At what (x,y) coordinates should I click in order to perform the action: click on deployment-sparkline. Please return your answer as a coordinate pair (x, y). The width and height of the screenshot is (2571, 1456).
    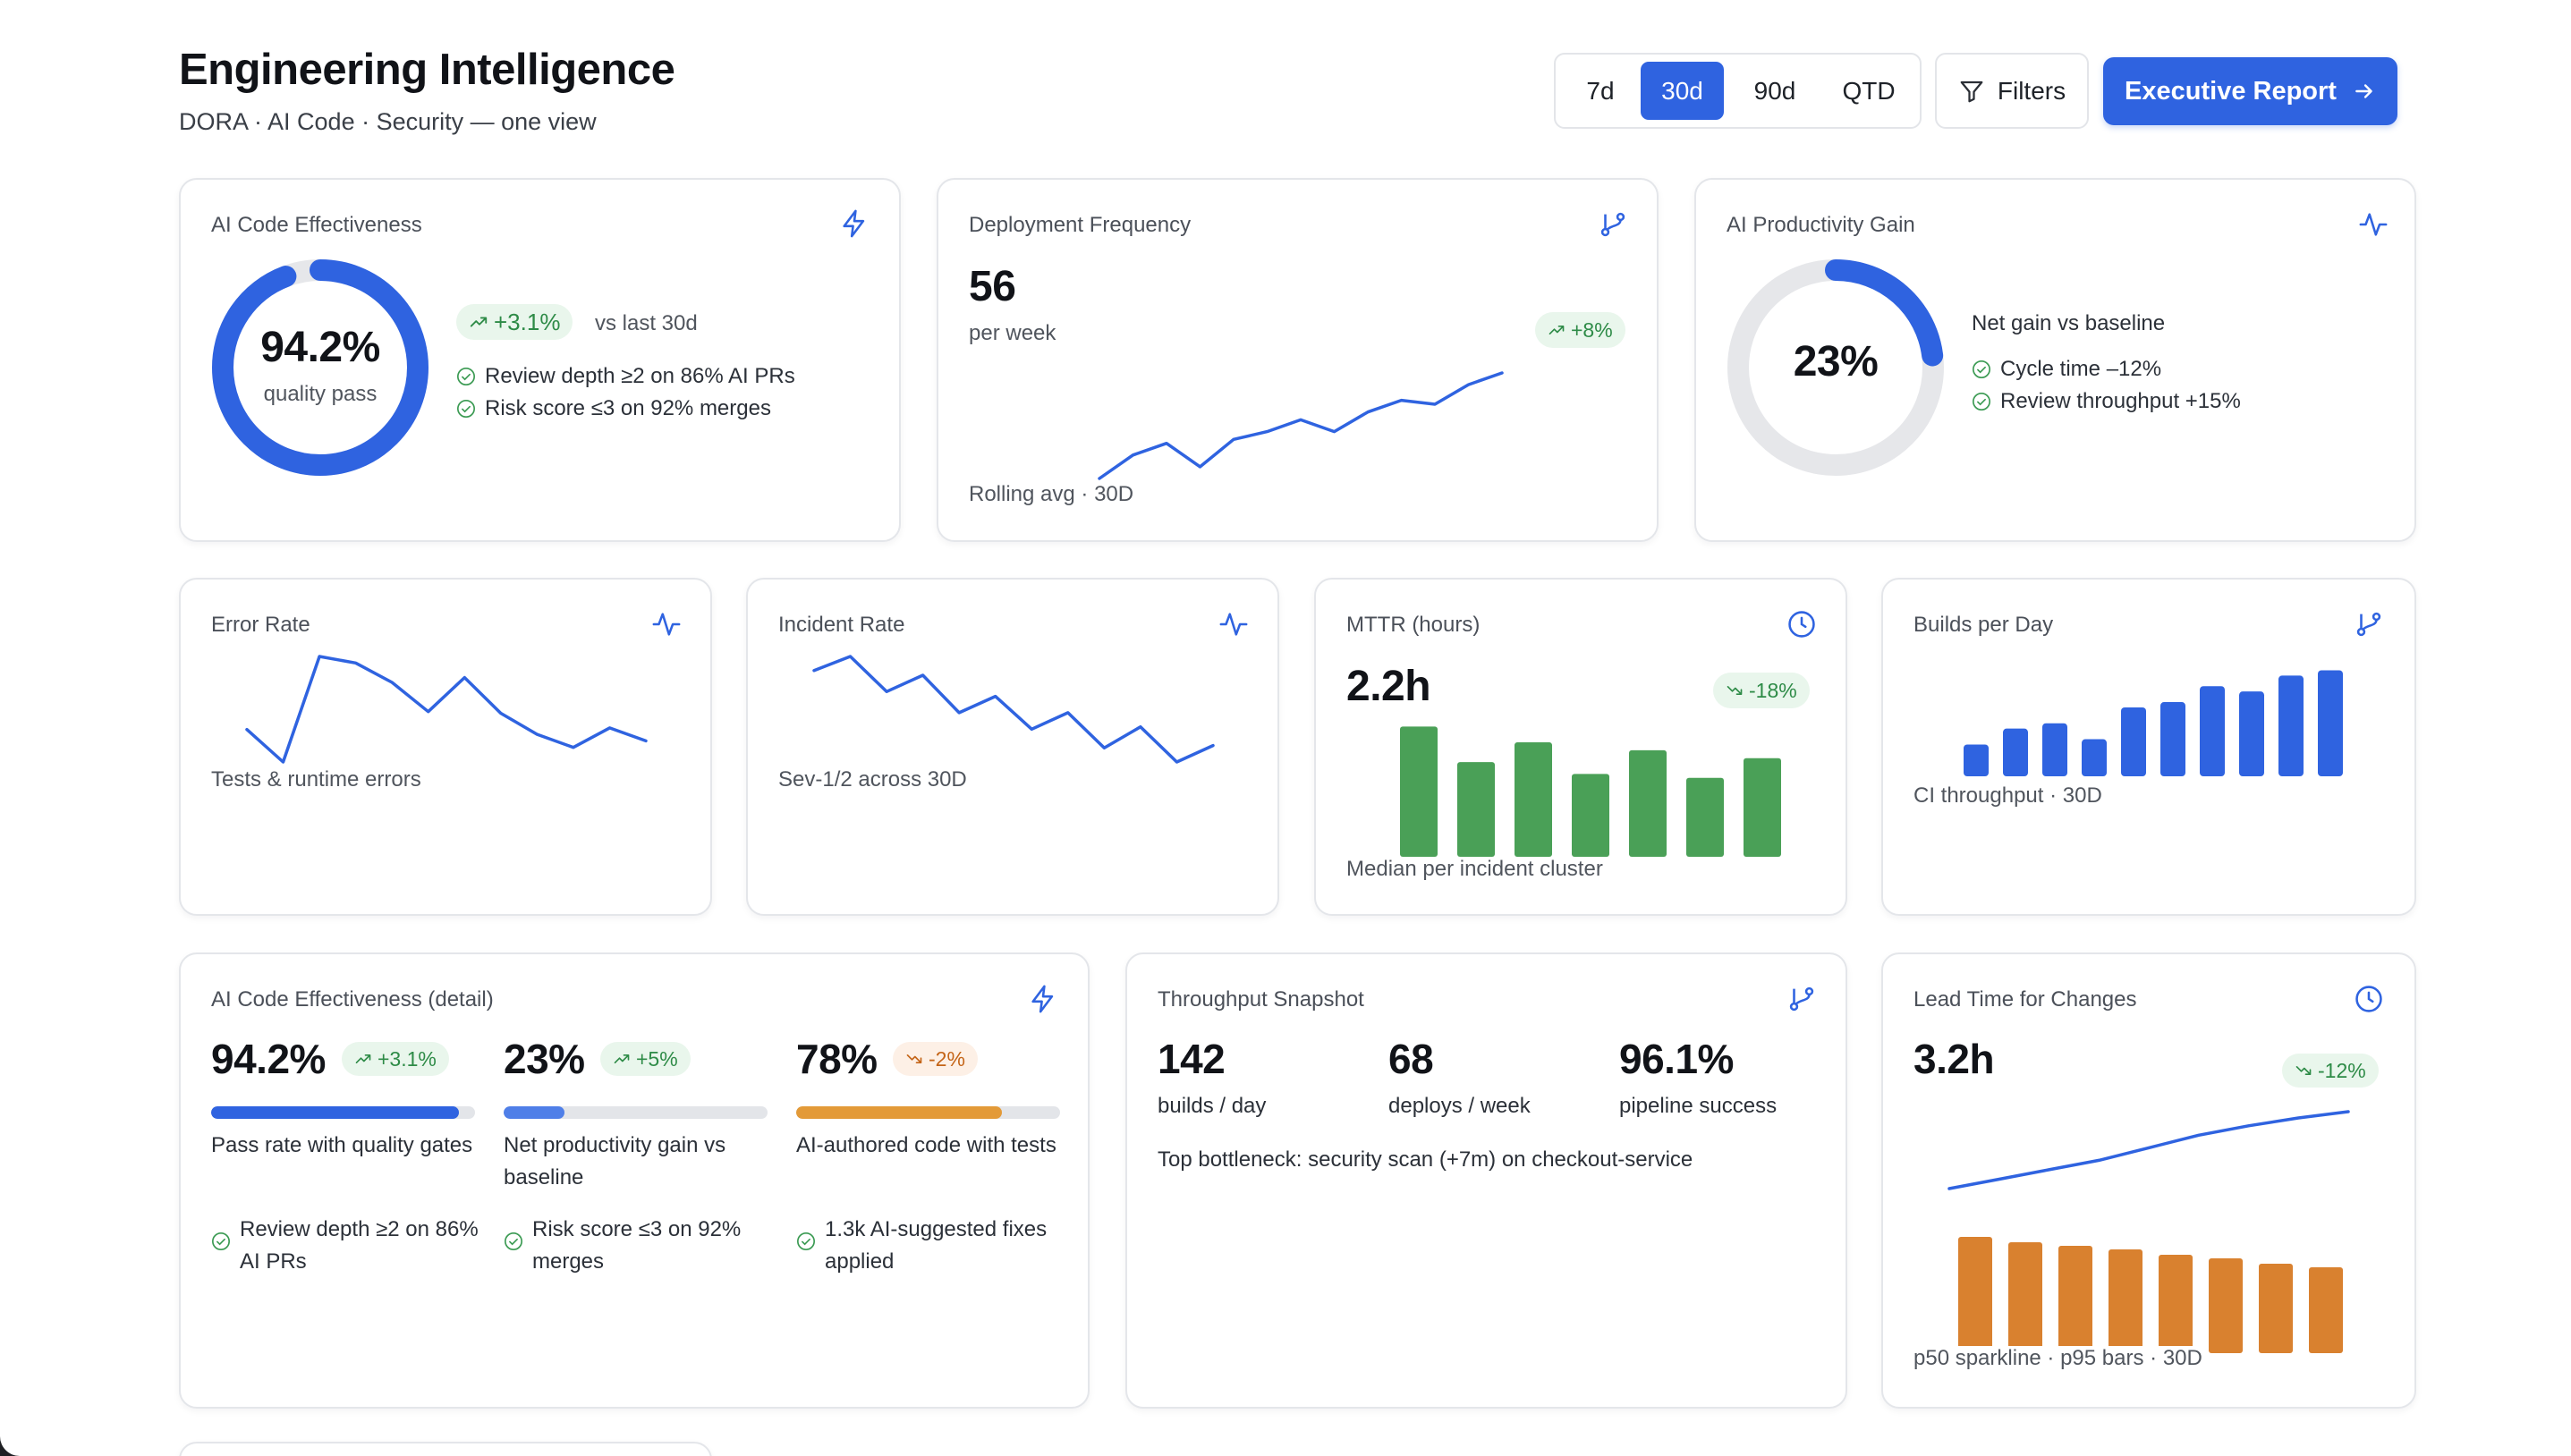
    Looking at the image, I should click on (1301, 425).